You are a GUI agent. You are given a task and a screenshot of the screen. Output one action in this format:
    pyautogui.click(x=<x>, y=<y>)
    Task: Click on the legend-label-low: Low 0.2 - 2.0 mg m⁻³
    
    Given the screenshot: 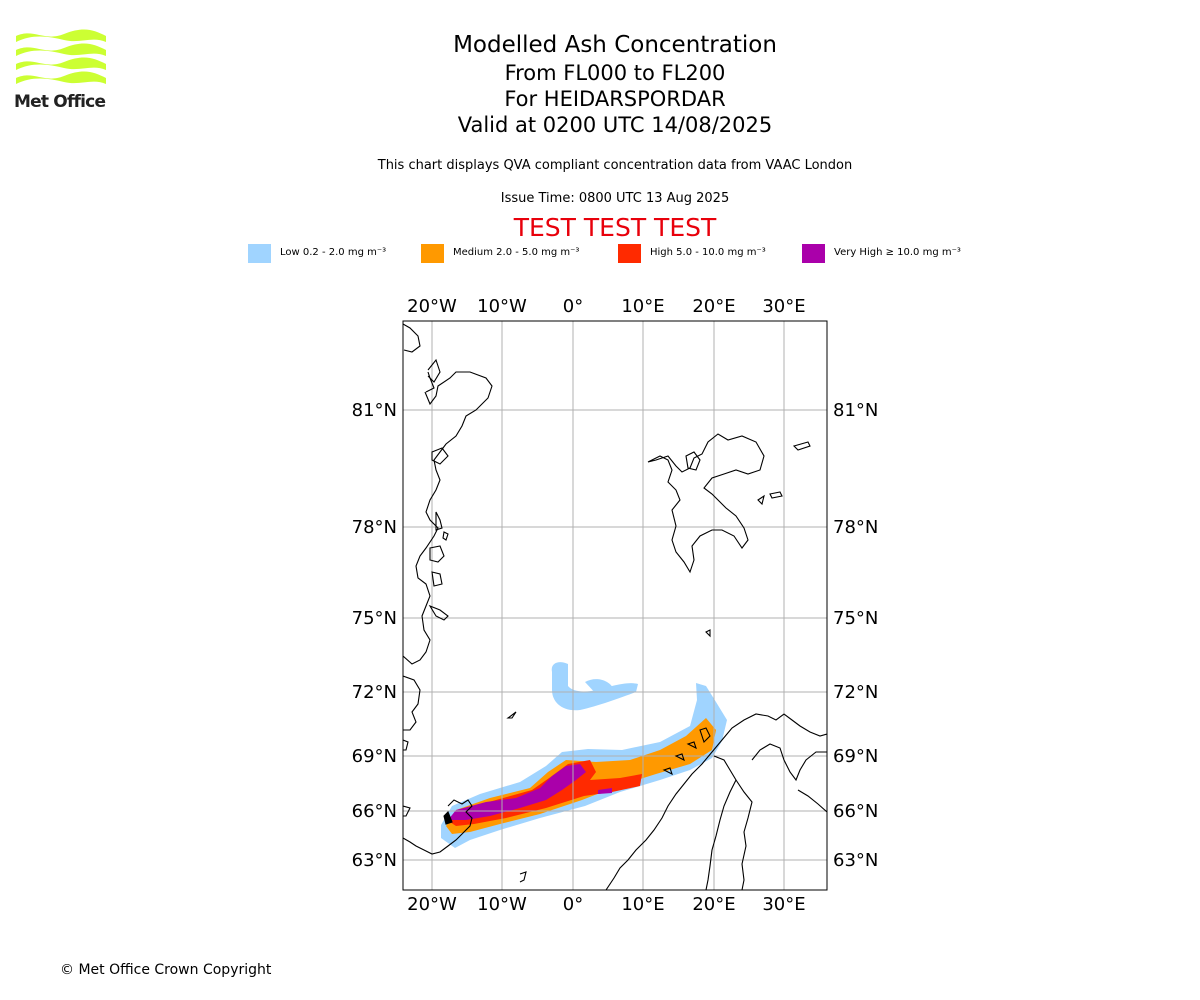 What is the action you would take?
    pyautogui.click(x=333, y=252)
    